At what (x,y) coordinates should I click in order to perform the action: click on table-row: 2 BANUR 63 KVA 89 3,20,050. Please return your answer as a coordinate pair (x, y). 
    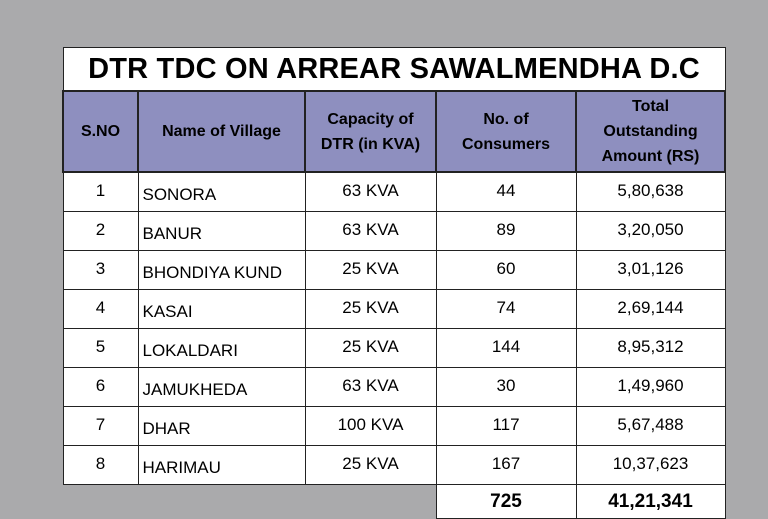
    Looking at the image, I should click on (394, 231).